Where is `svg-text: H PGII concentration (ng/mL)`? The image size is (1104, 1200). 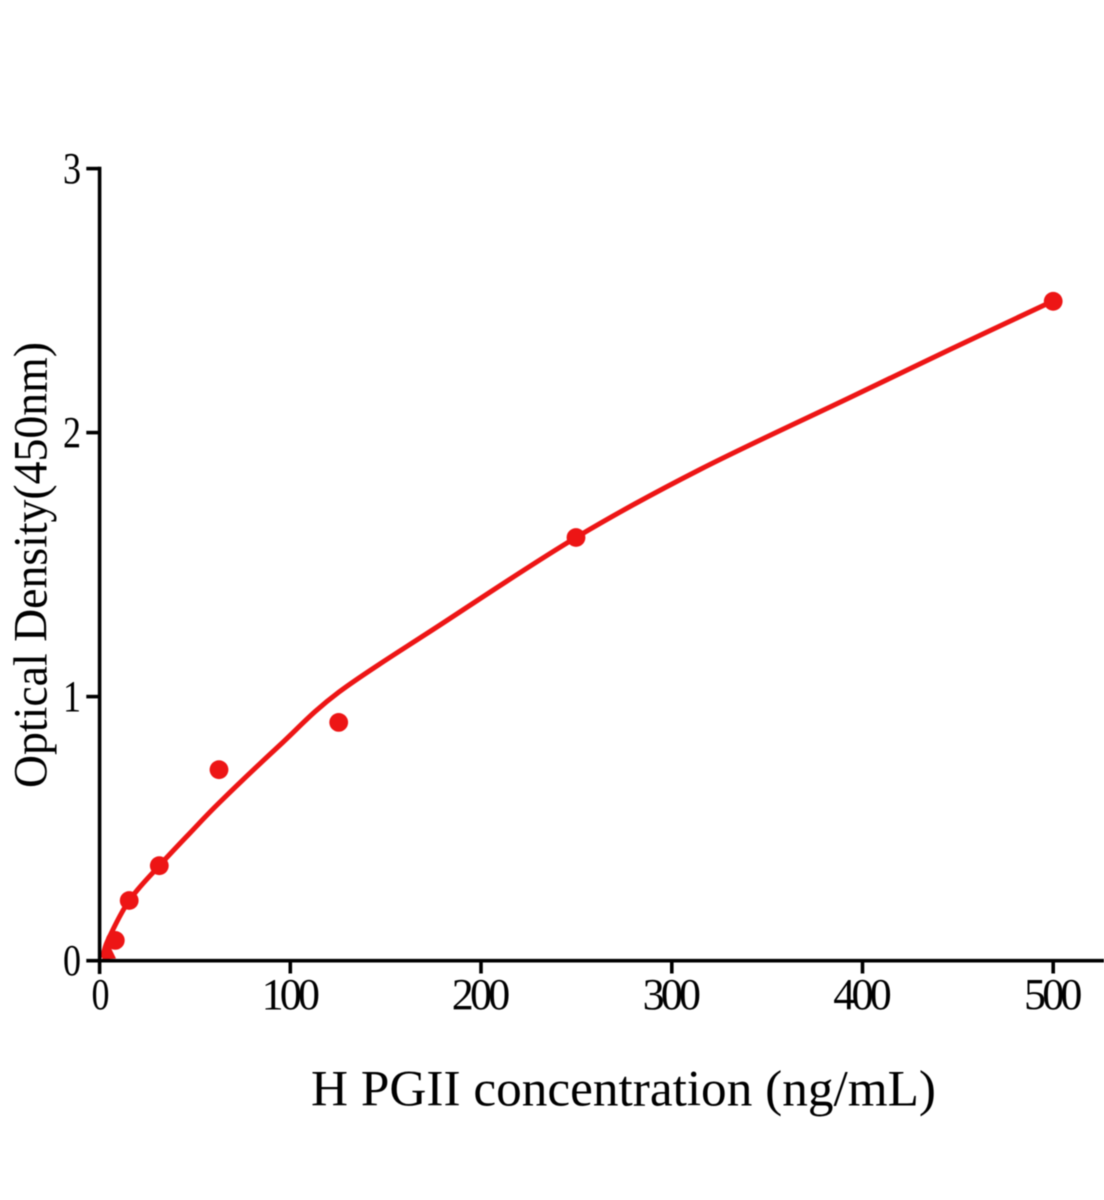 svg-text: H PGII concentration (ng/mL) is located at coordinates (623, 1089).